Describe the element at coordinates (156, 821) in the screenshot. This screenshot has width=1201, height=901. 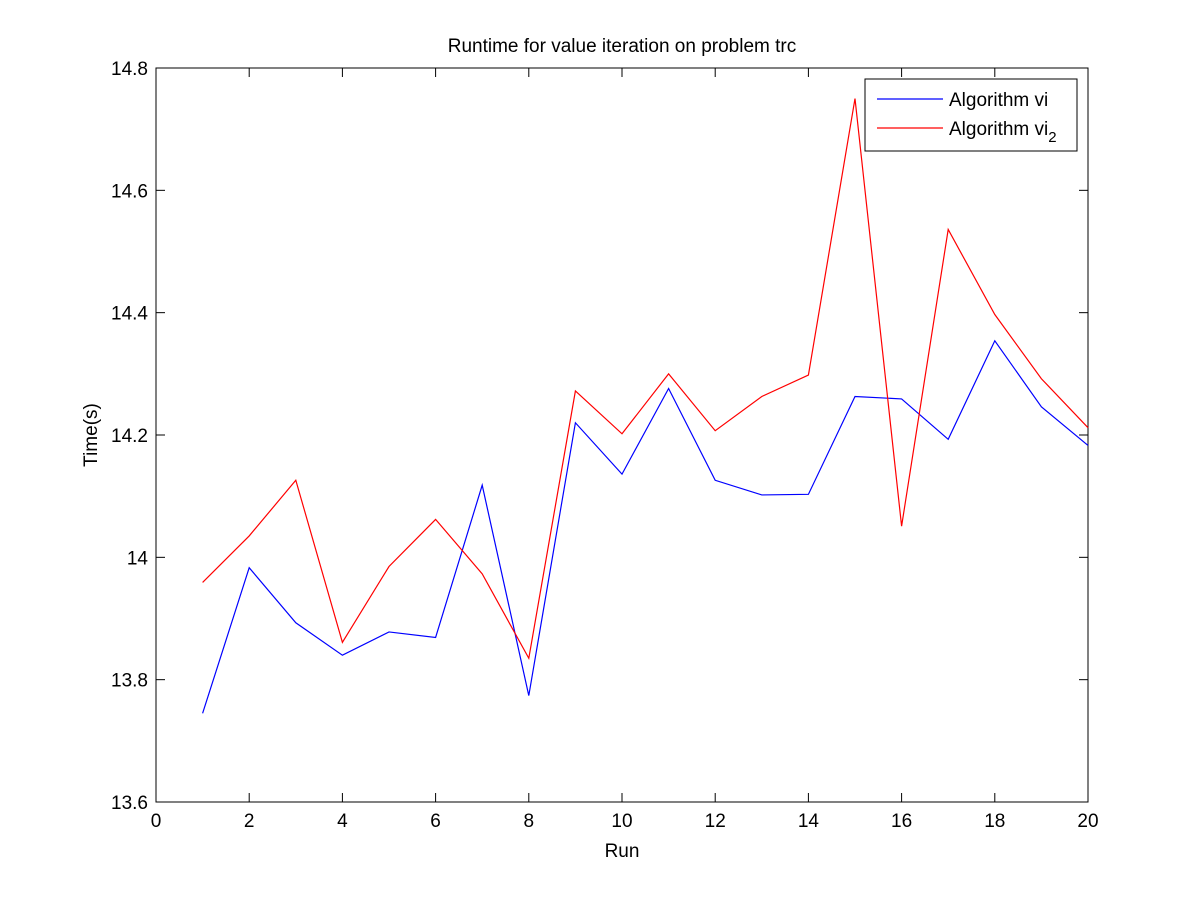
I see `x-tick-label: 0` at that location.